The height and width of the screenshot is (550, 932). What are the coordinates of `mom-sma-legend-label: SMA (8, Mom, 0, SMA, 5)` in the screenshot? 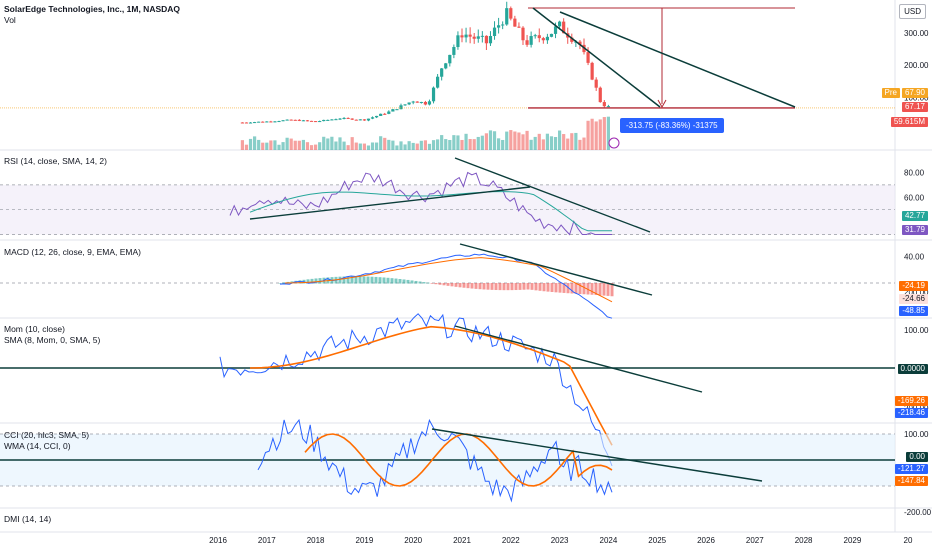 It's located at (52, 340).